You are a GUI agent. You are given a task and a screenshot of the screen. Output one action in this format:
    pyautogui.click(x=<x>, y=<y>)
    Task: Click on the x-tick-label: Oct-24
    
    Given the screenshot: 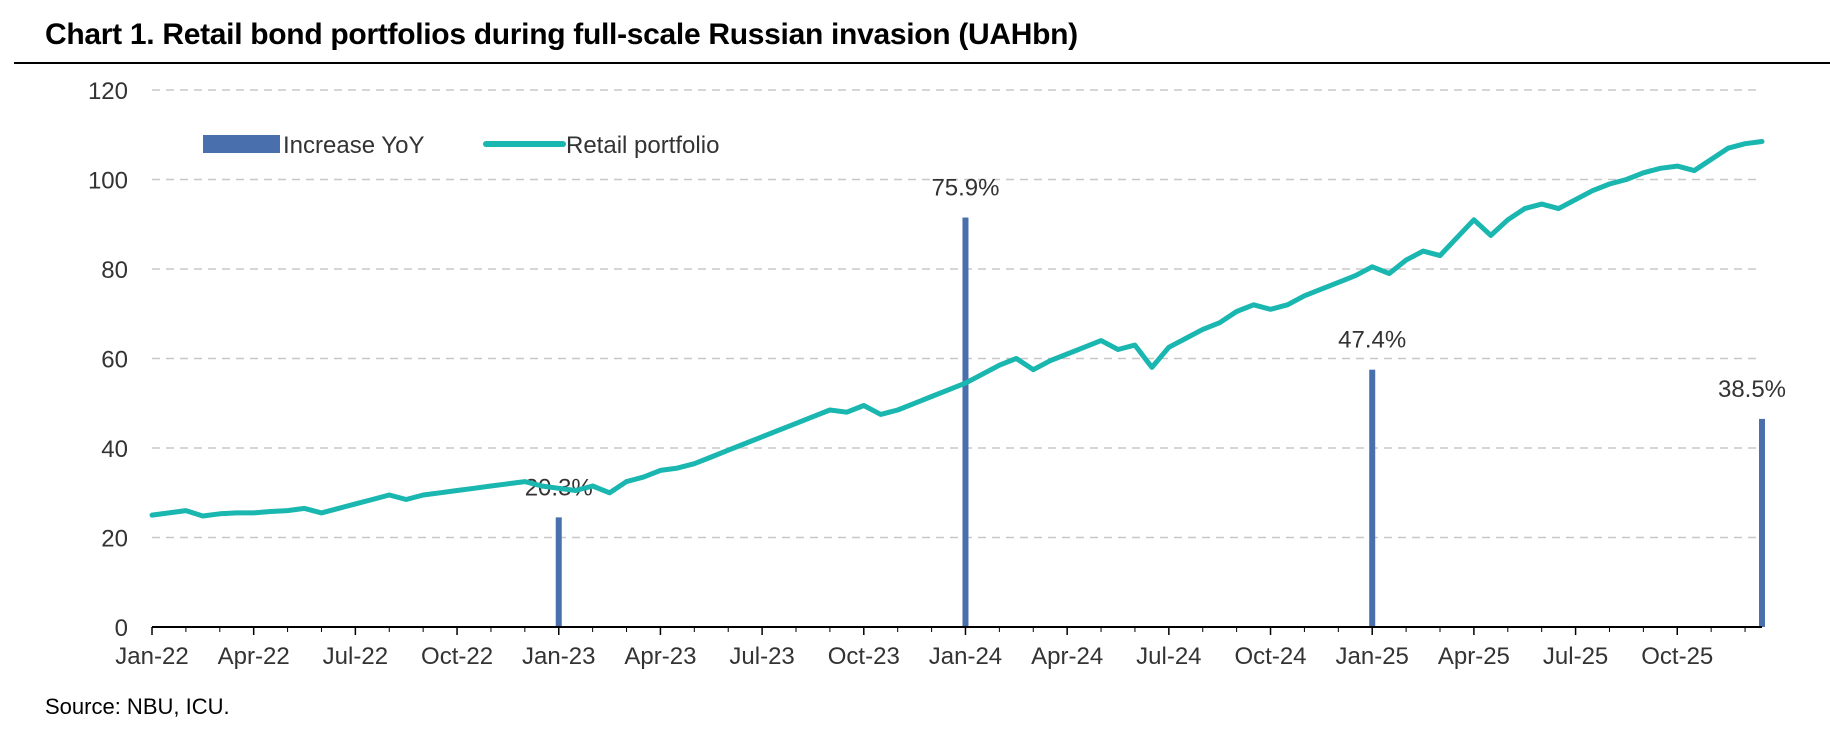 What is the action you would take?
    pyautogui.click(x=1271, y=656)
    